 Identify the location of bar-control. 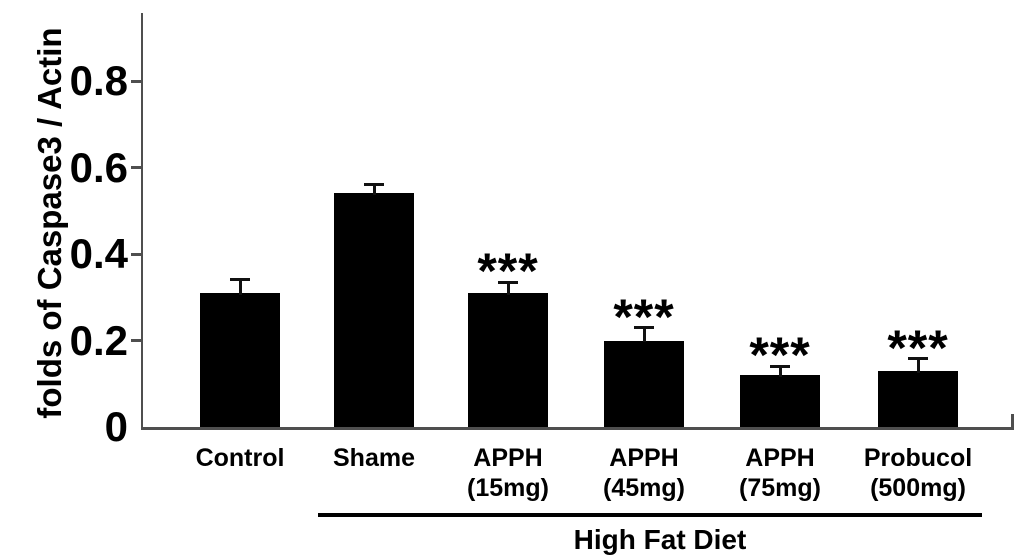
(240, 360).